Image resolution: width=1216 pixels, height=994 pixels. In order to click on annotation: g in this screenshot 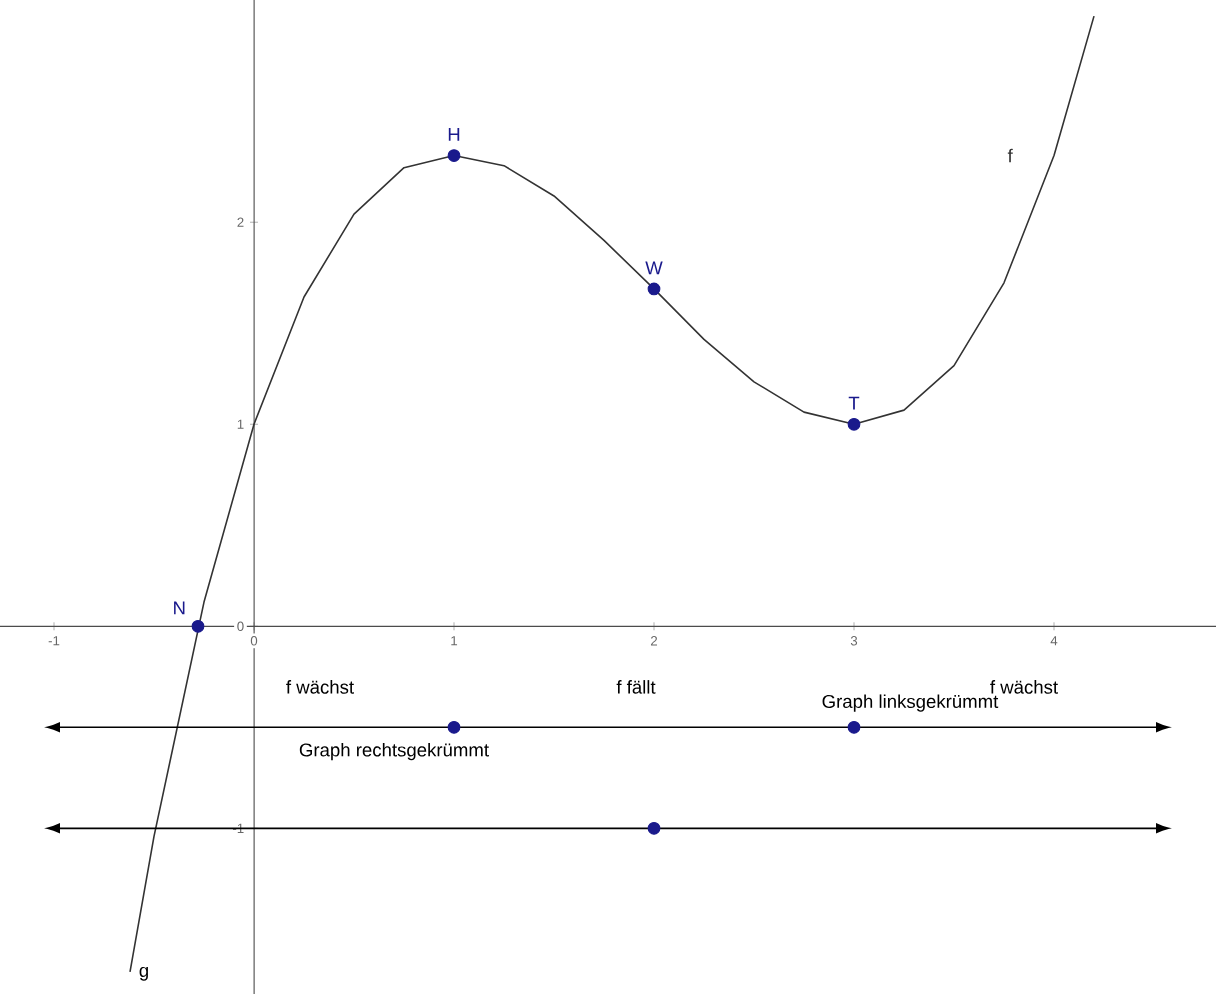, I will do `click(143, 973)`.